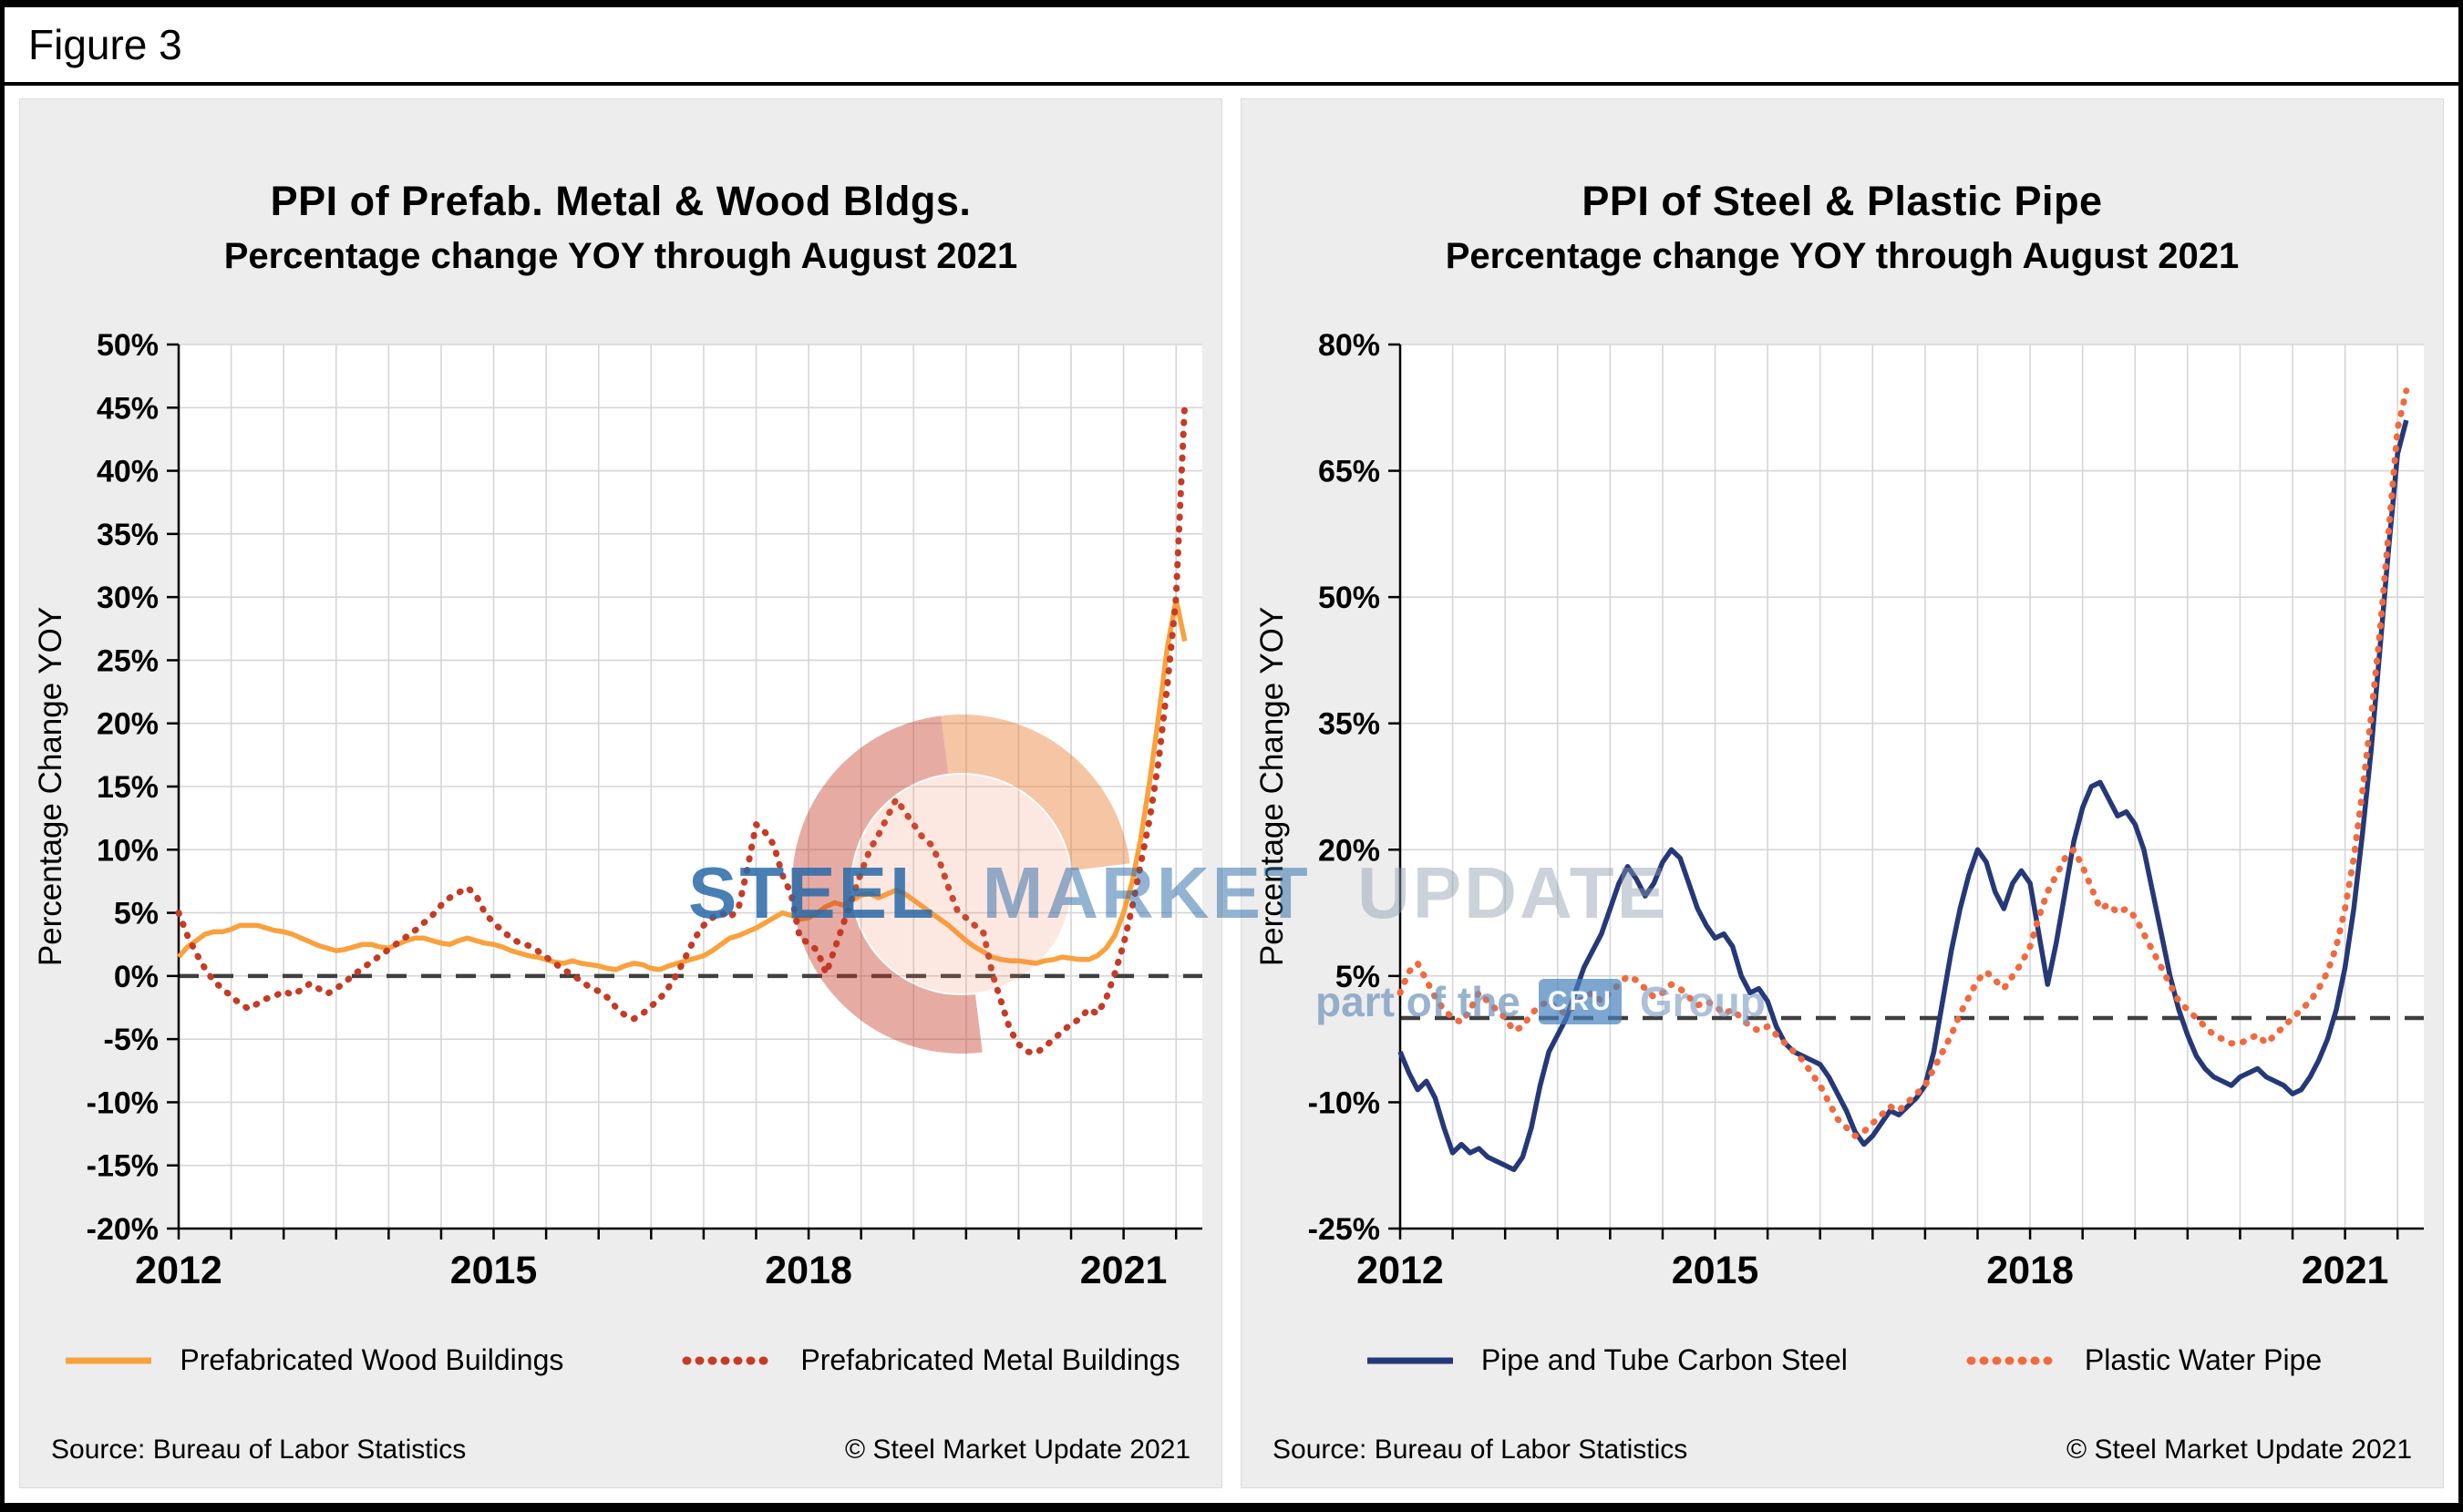 The width and height of the screenshot is (2463, 1512). I want to click on legend-item-carbon-steel-pipe: Pipe and Tube Carbon Steel, so click(1605, 1360).